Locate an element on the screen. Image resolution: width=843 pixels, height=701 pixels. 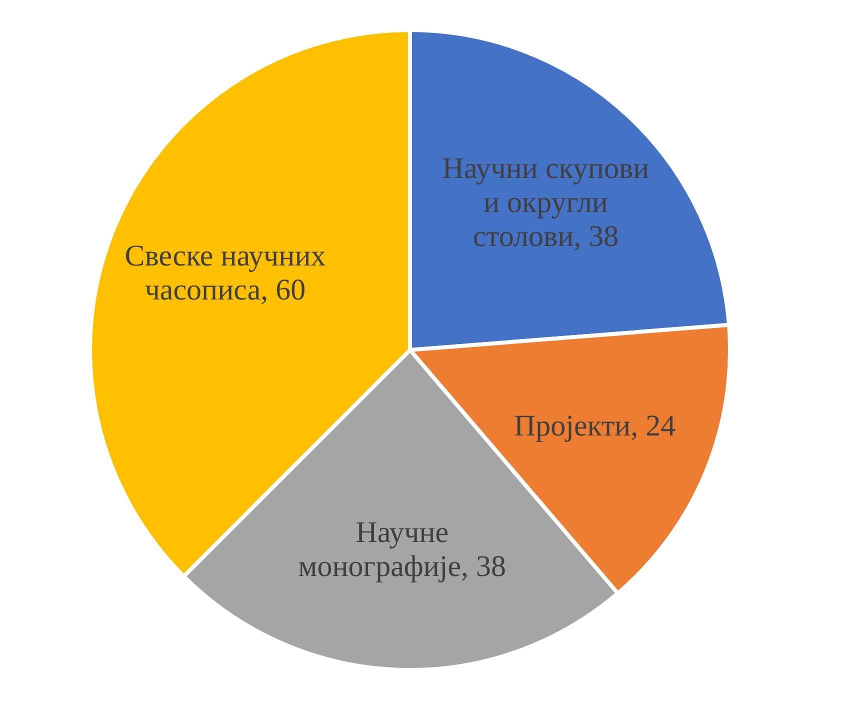
category-label: Свеске научних часописа, 60 is located at coordinates (225, 272).